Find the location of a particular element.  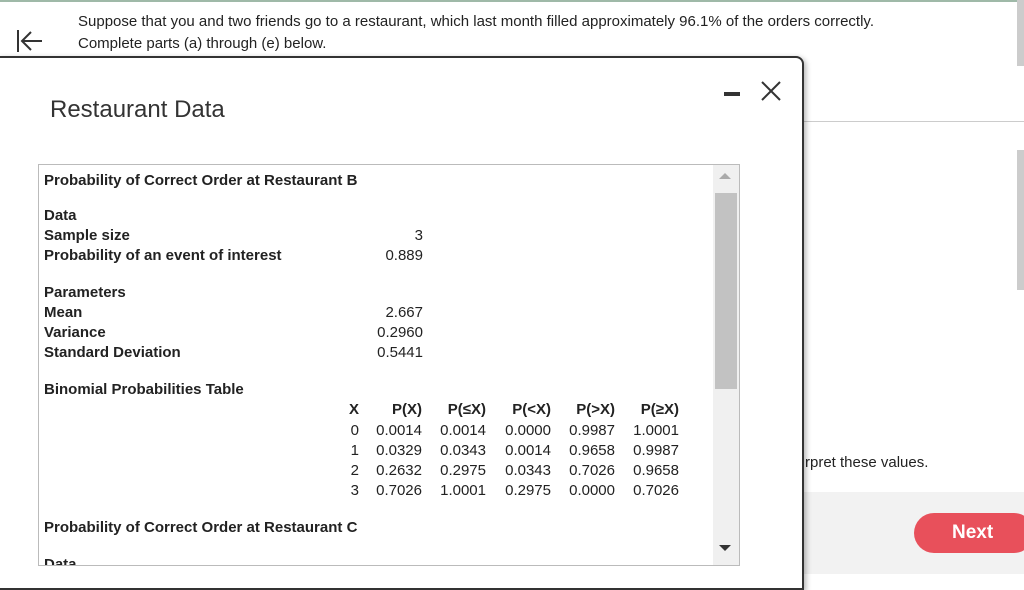

row-label: Sample size is located at coordinates (87, 235).